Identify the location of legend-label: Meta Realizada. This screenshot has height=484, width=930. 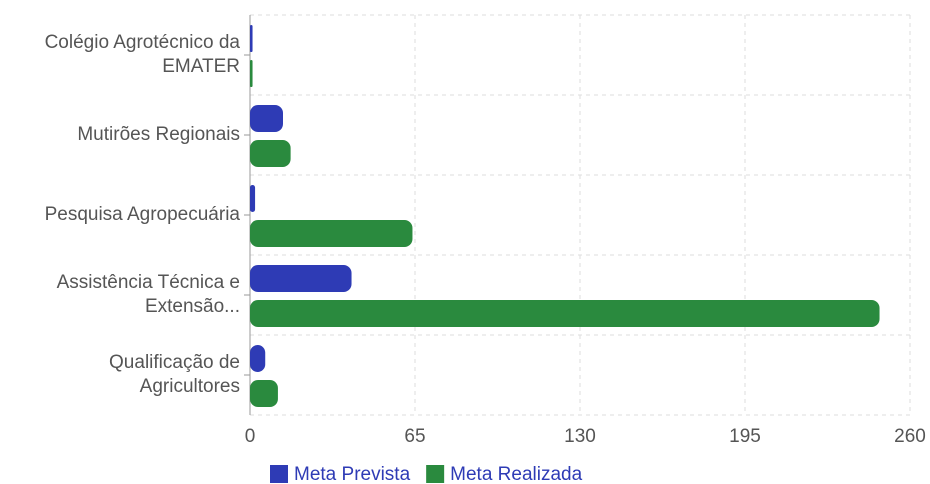
(516, 474).